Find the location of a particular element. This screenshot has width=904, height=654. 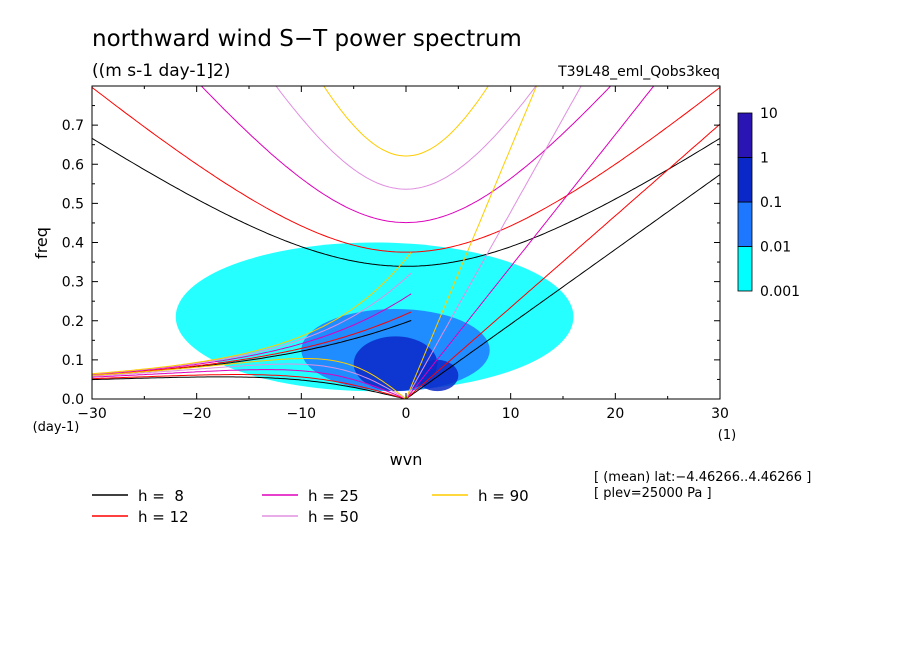

y-tick-label: 0.4 is located at coordinates (73, 244).